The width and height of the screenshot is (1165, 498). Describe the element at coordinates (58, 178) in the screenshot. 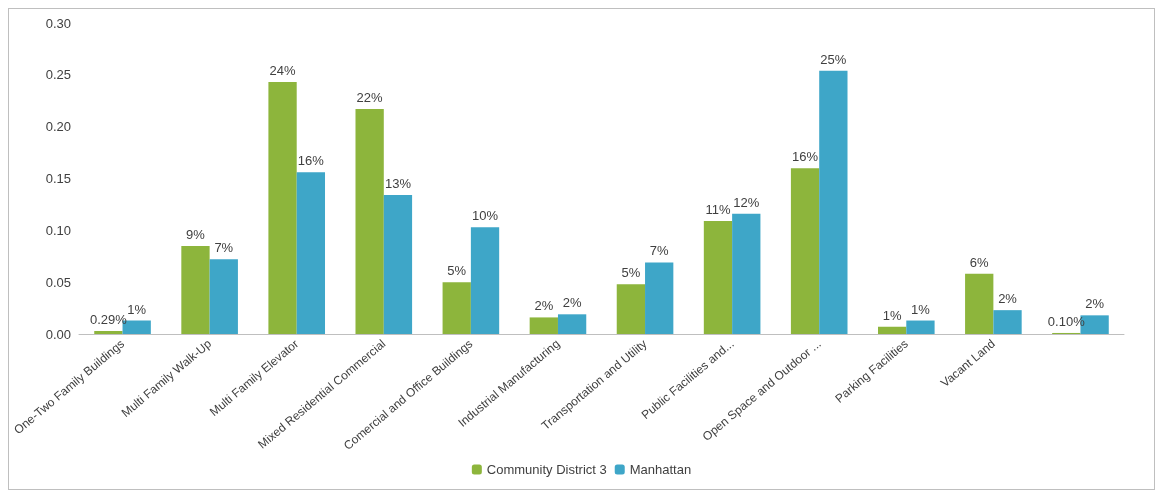

I see `y-tick-label: 0.15` at that location.